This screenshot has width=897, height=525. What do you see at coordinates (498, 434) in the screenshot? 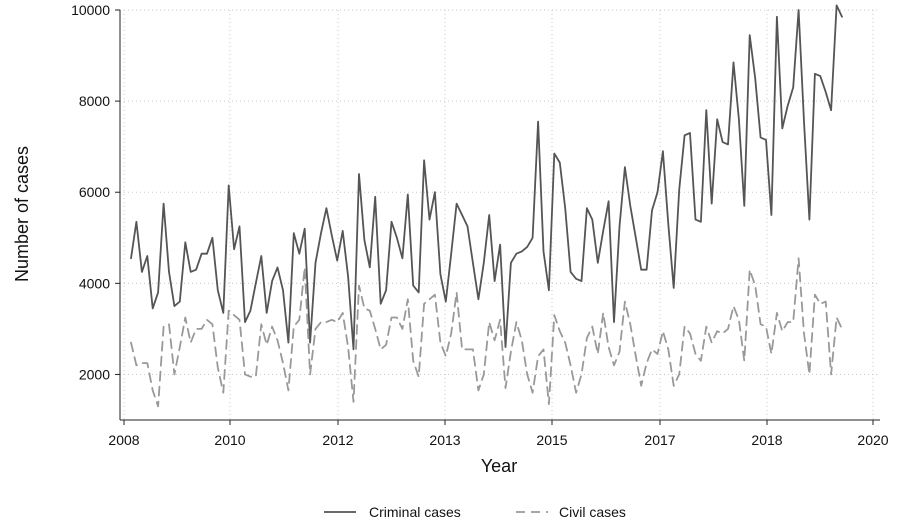
I see `x-ticks: 2008 2010 2012 2013 2015 2017 2018 2020` at bounding box center [498, 434].